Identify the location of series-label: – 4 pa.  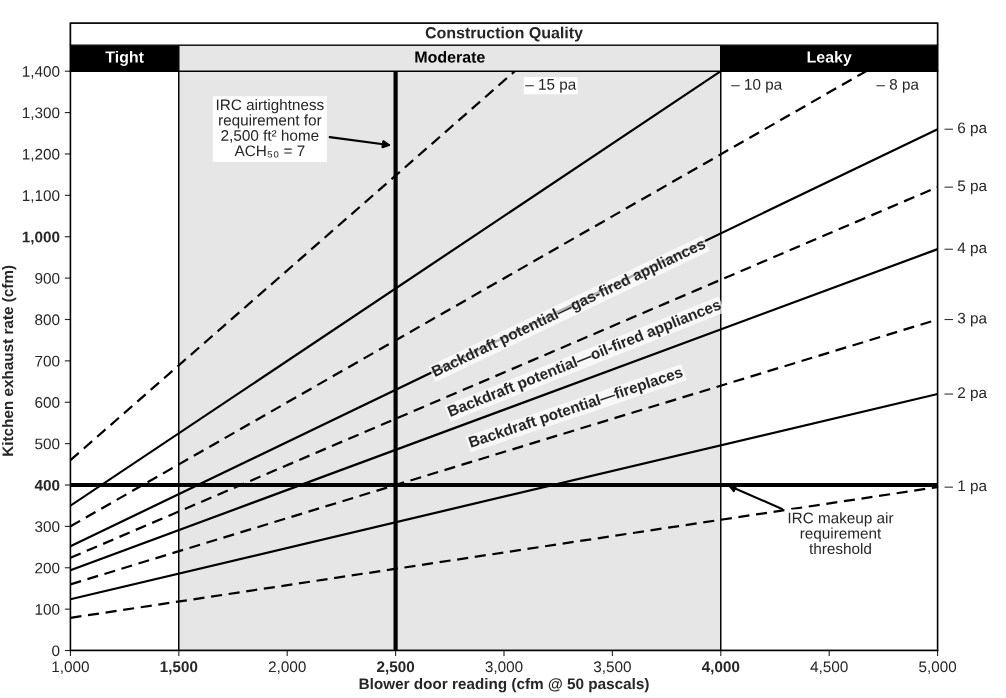
(965, 249).